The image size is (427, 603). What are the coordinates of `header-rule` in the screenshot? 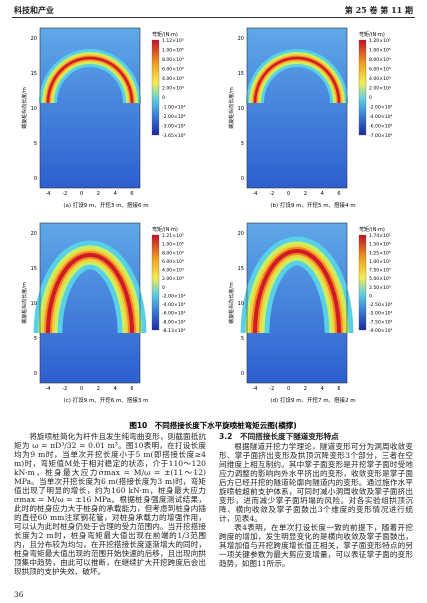 It's located at (213, 17).